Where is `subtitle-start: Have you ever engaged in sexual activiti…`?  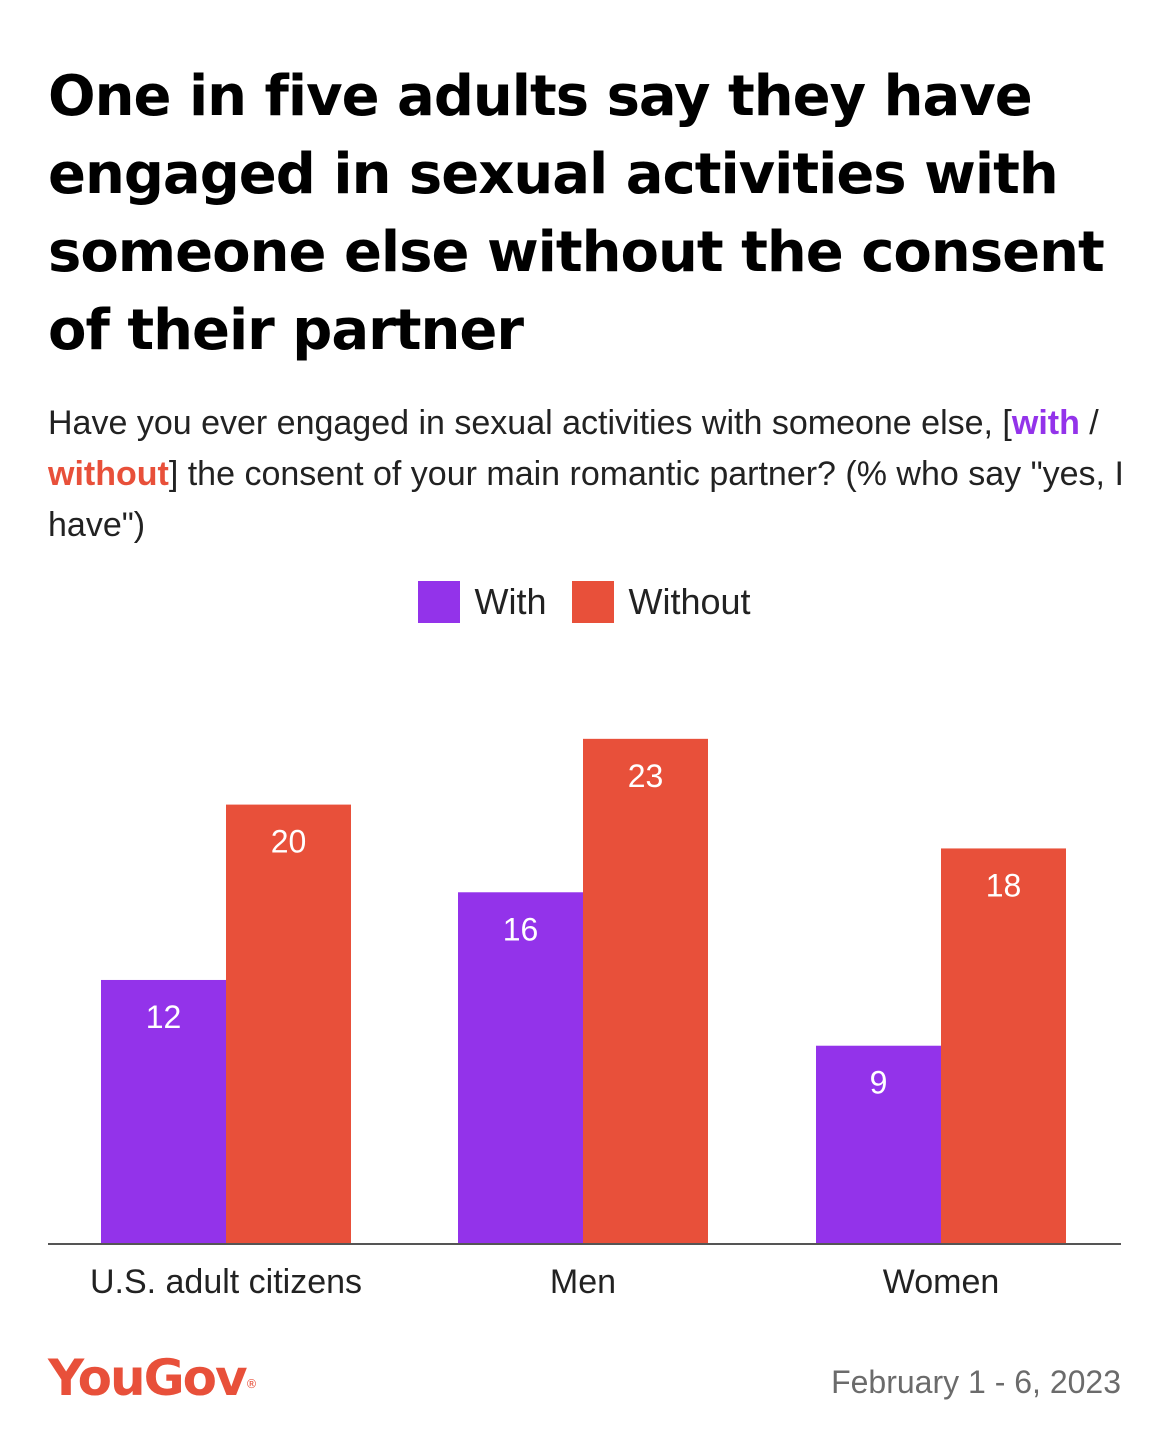
subtitle-start: Have you ever engaged in sexual activiti… is located at coordinates (530, 423).